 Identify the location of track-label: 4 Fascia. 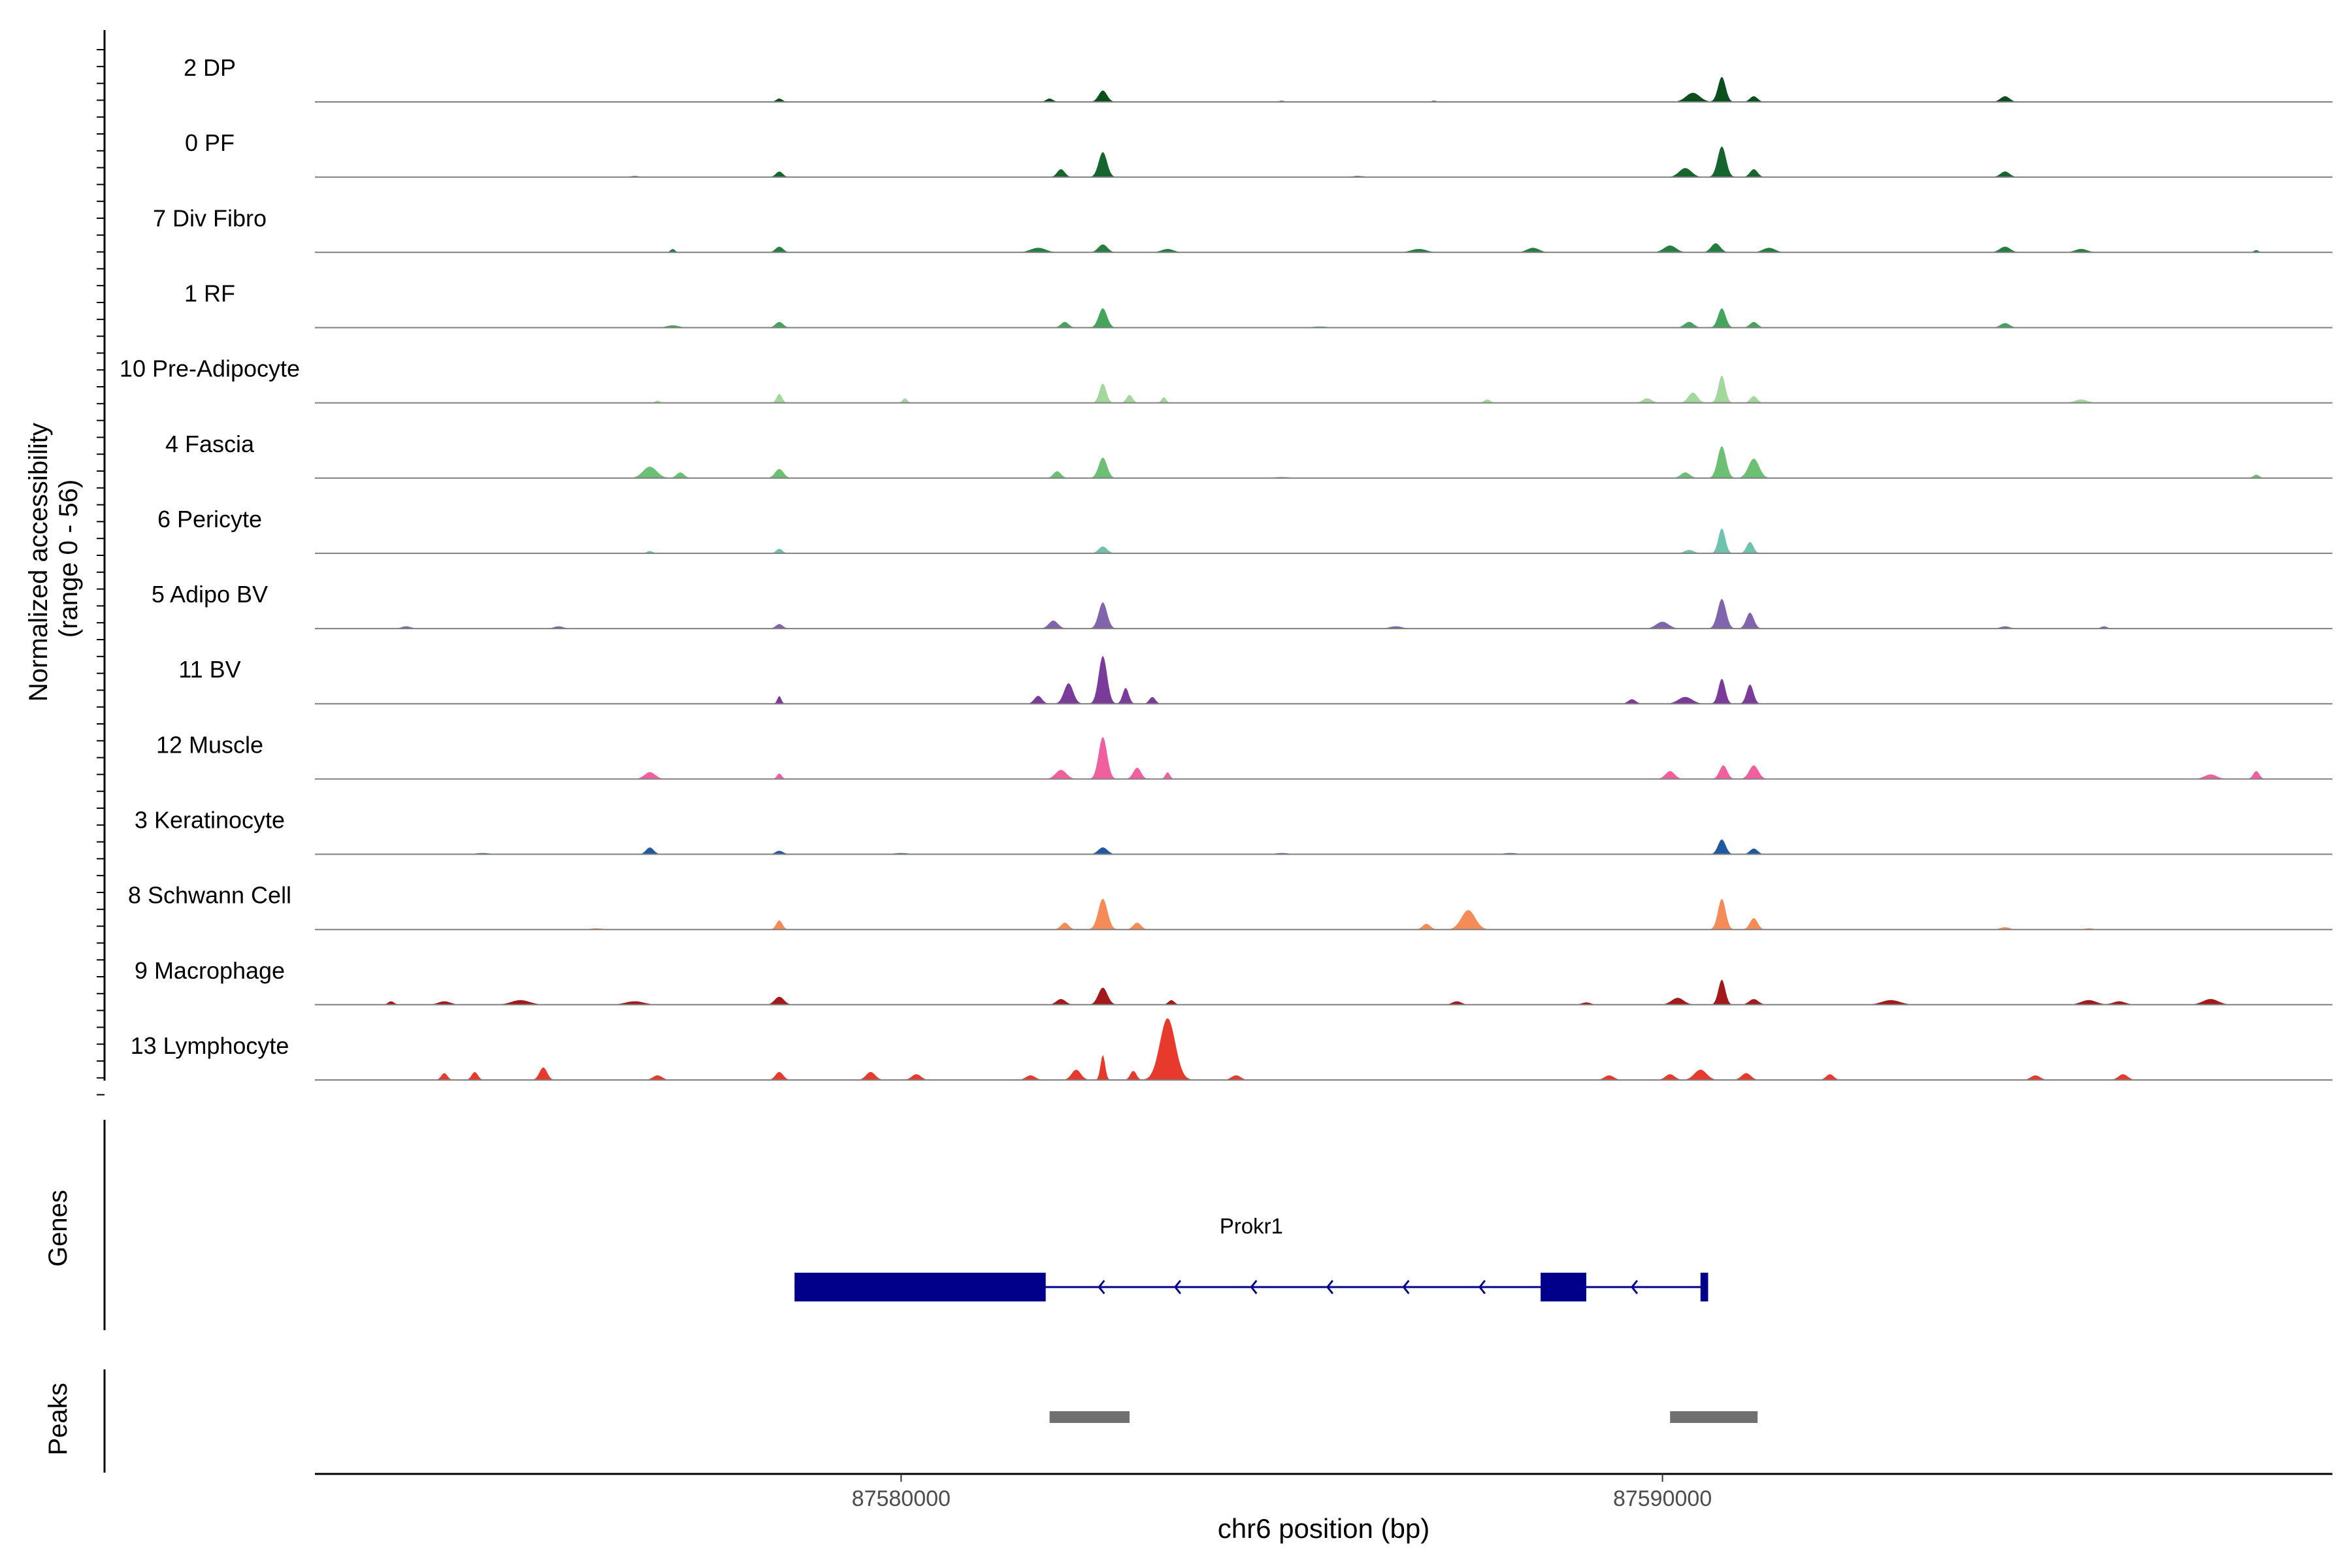
(210, 444).